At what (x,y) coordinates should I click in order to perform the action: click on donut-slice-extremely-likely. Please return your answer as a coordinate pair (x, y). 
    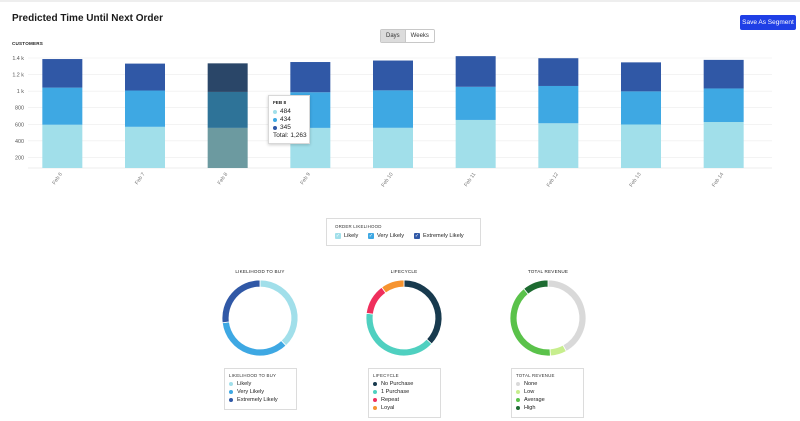
    Looking at the image, I should click on (241, 301).